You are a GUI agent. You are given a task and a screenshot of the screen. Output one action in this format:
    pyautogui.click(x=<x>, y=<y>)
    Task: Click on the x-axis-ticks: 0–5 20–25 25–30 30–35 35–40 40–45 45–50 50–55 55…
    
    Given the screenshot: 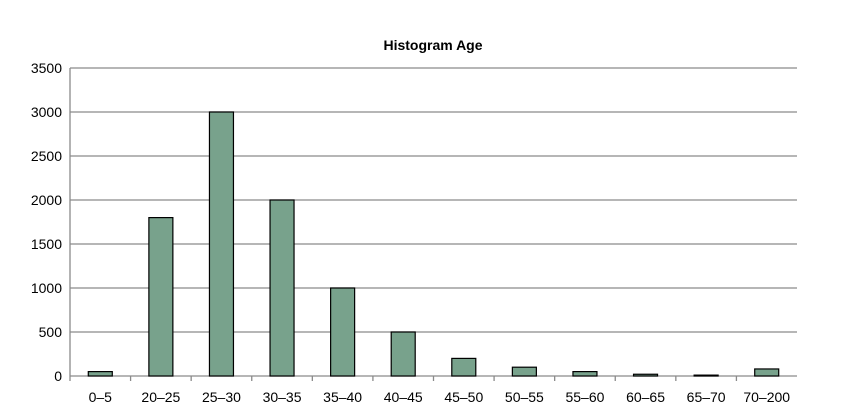 What is the action you would take?
    pyautogui.click(x=440, y=397)
    